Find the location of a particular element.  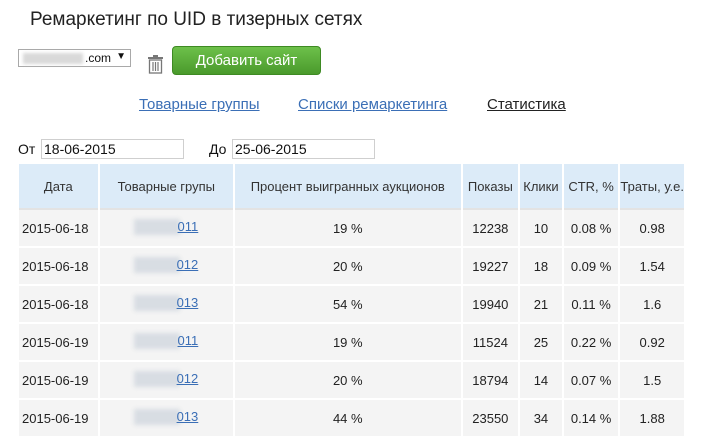

col-groups: Товарные групы is located at coordinates (166, 186).